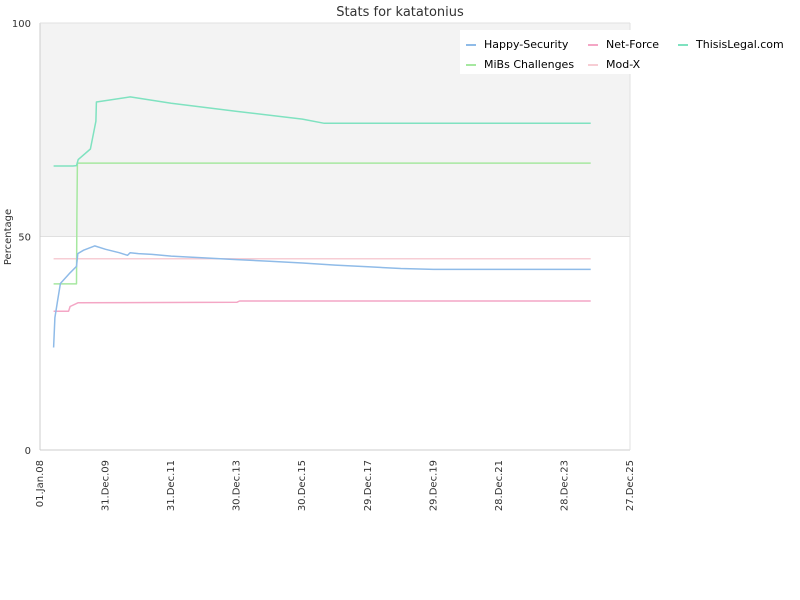 The height and width of the screenshot is (600, 800). I want to click on x-tick-label: 31.Dec.09, so click(106, 485).